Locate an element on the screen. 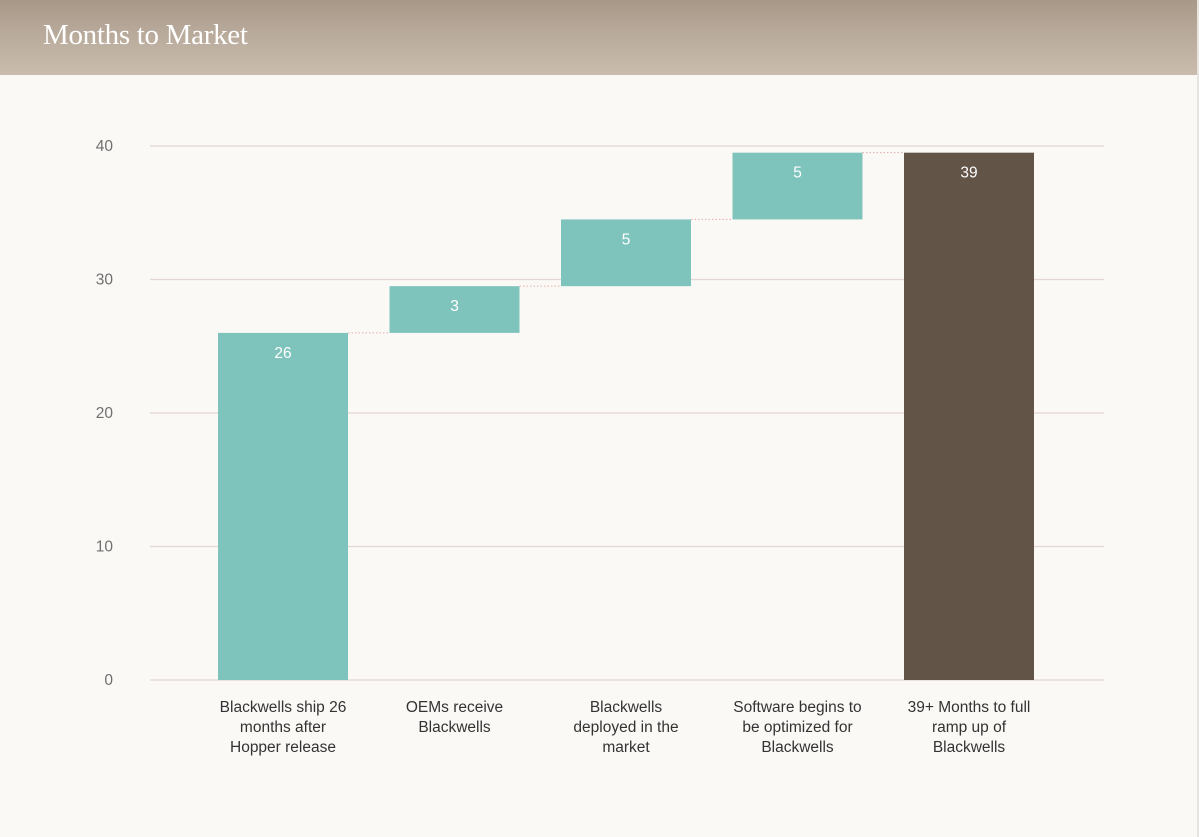 This screenshot has width=1199, height=837. x-category-label-line: Software begins to is located at coordinates (797, 707).